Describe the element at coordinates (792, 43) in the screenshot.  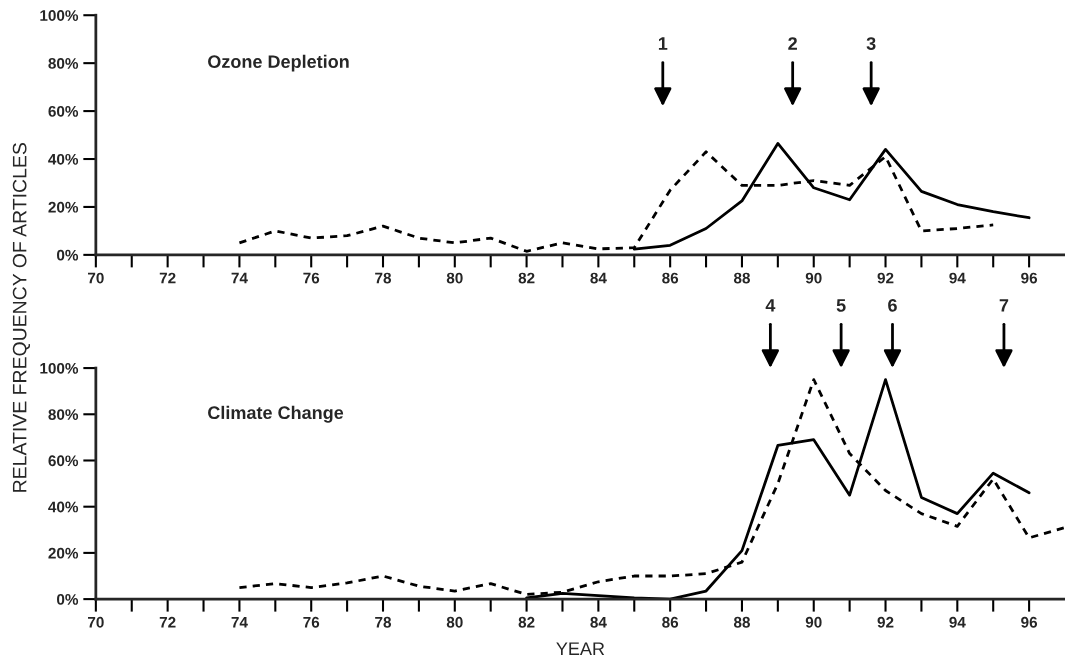
I see `annotation: 2` at that location.